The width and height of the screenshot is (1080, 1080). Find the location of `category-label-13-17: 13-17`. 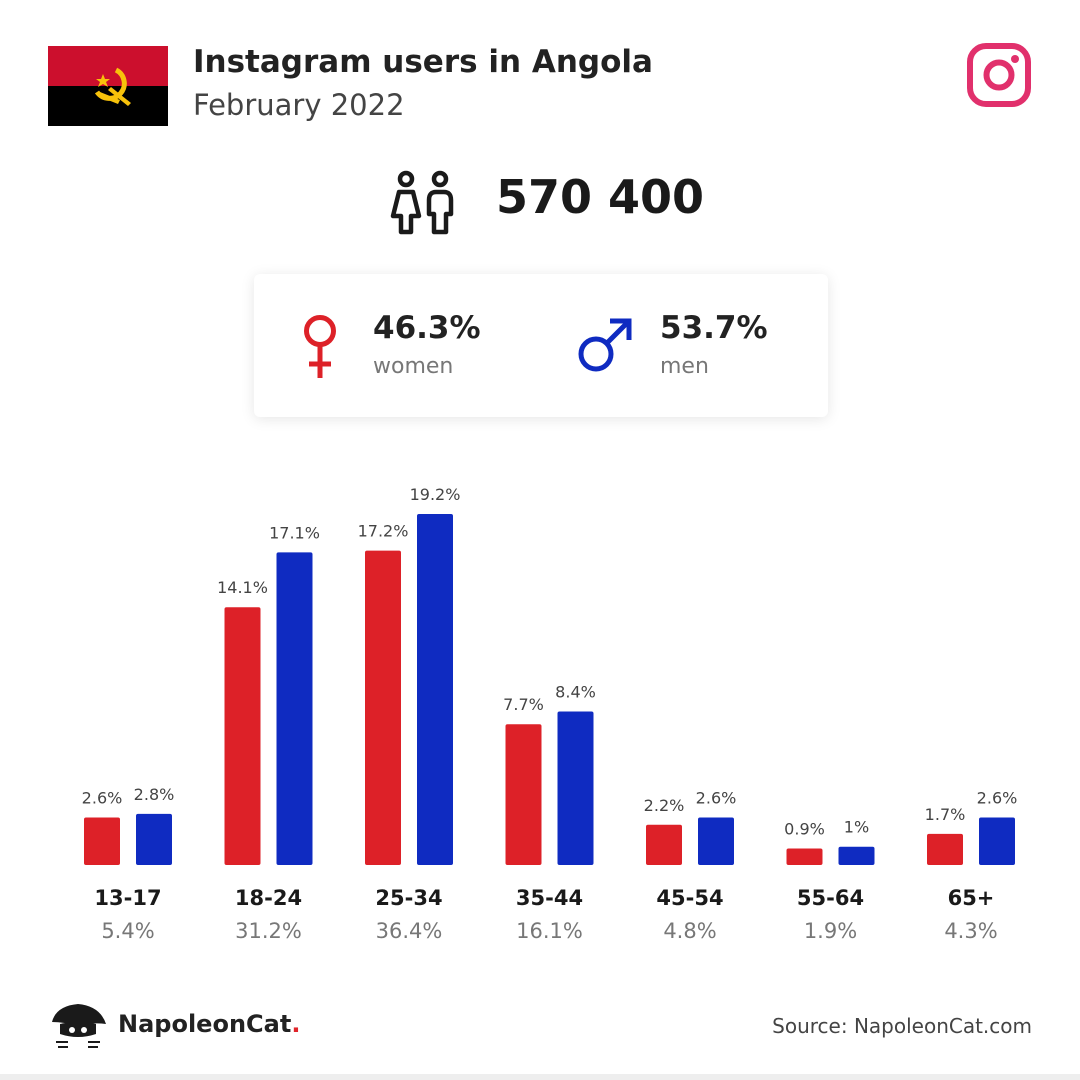

category-label-13-17: 13-17 is located at coordinates (127, 898).